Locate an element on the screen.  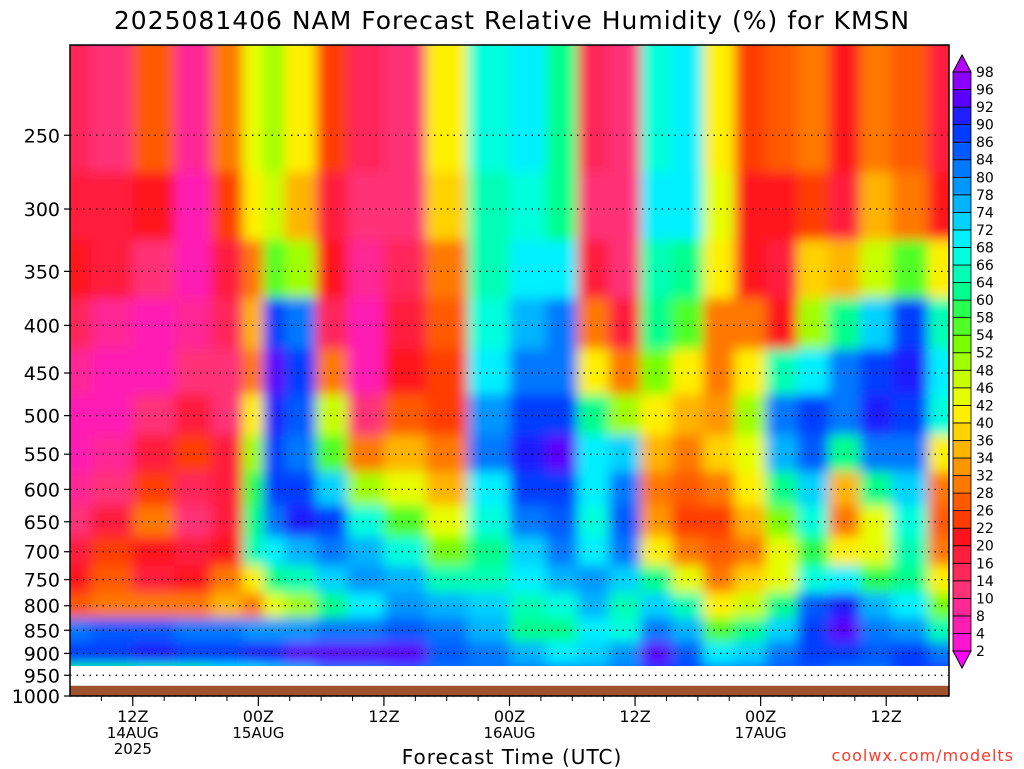
colorbar-label: 78 is located at coordinates (985, 196).